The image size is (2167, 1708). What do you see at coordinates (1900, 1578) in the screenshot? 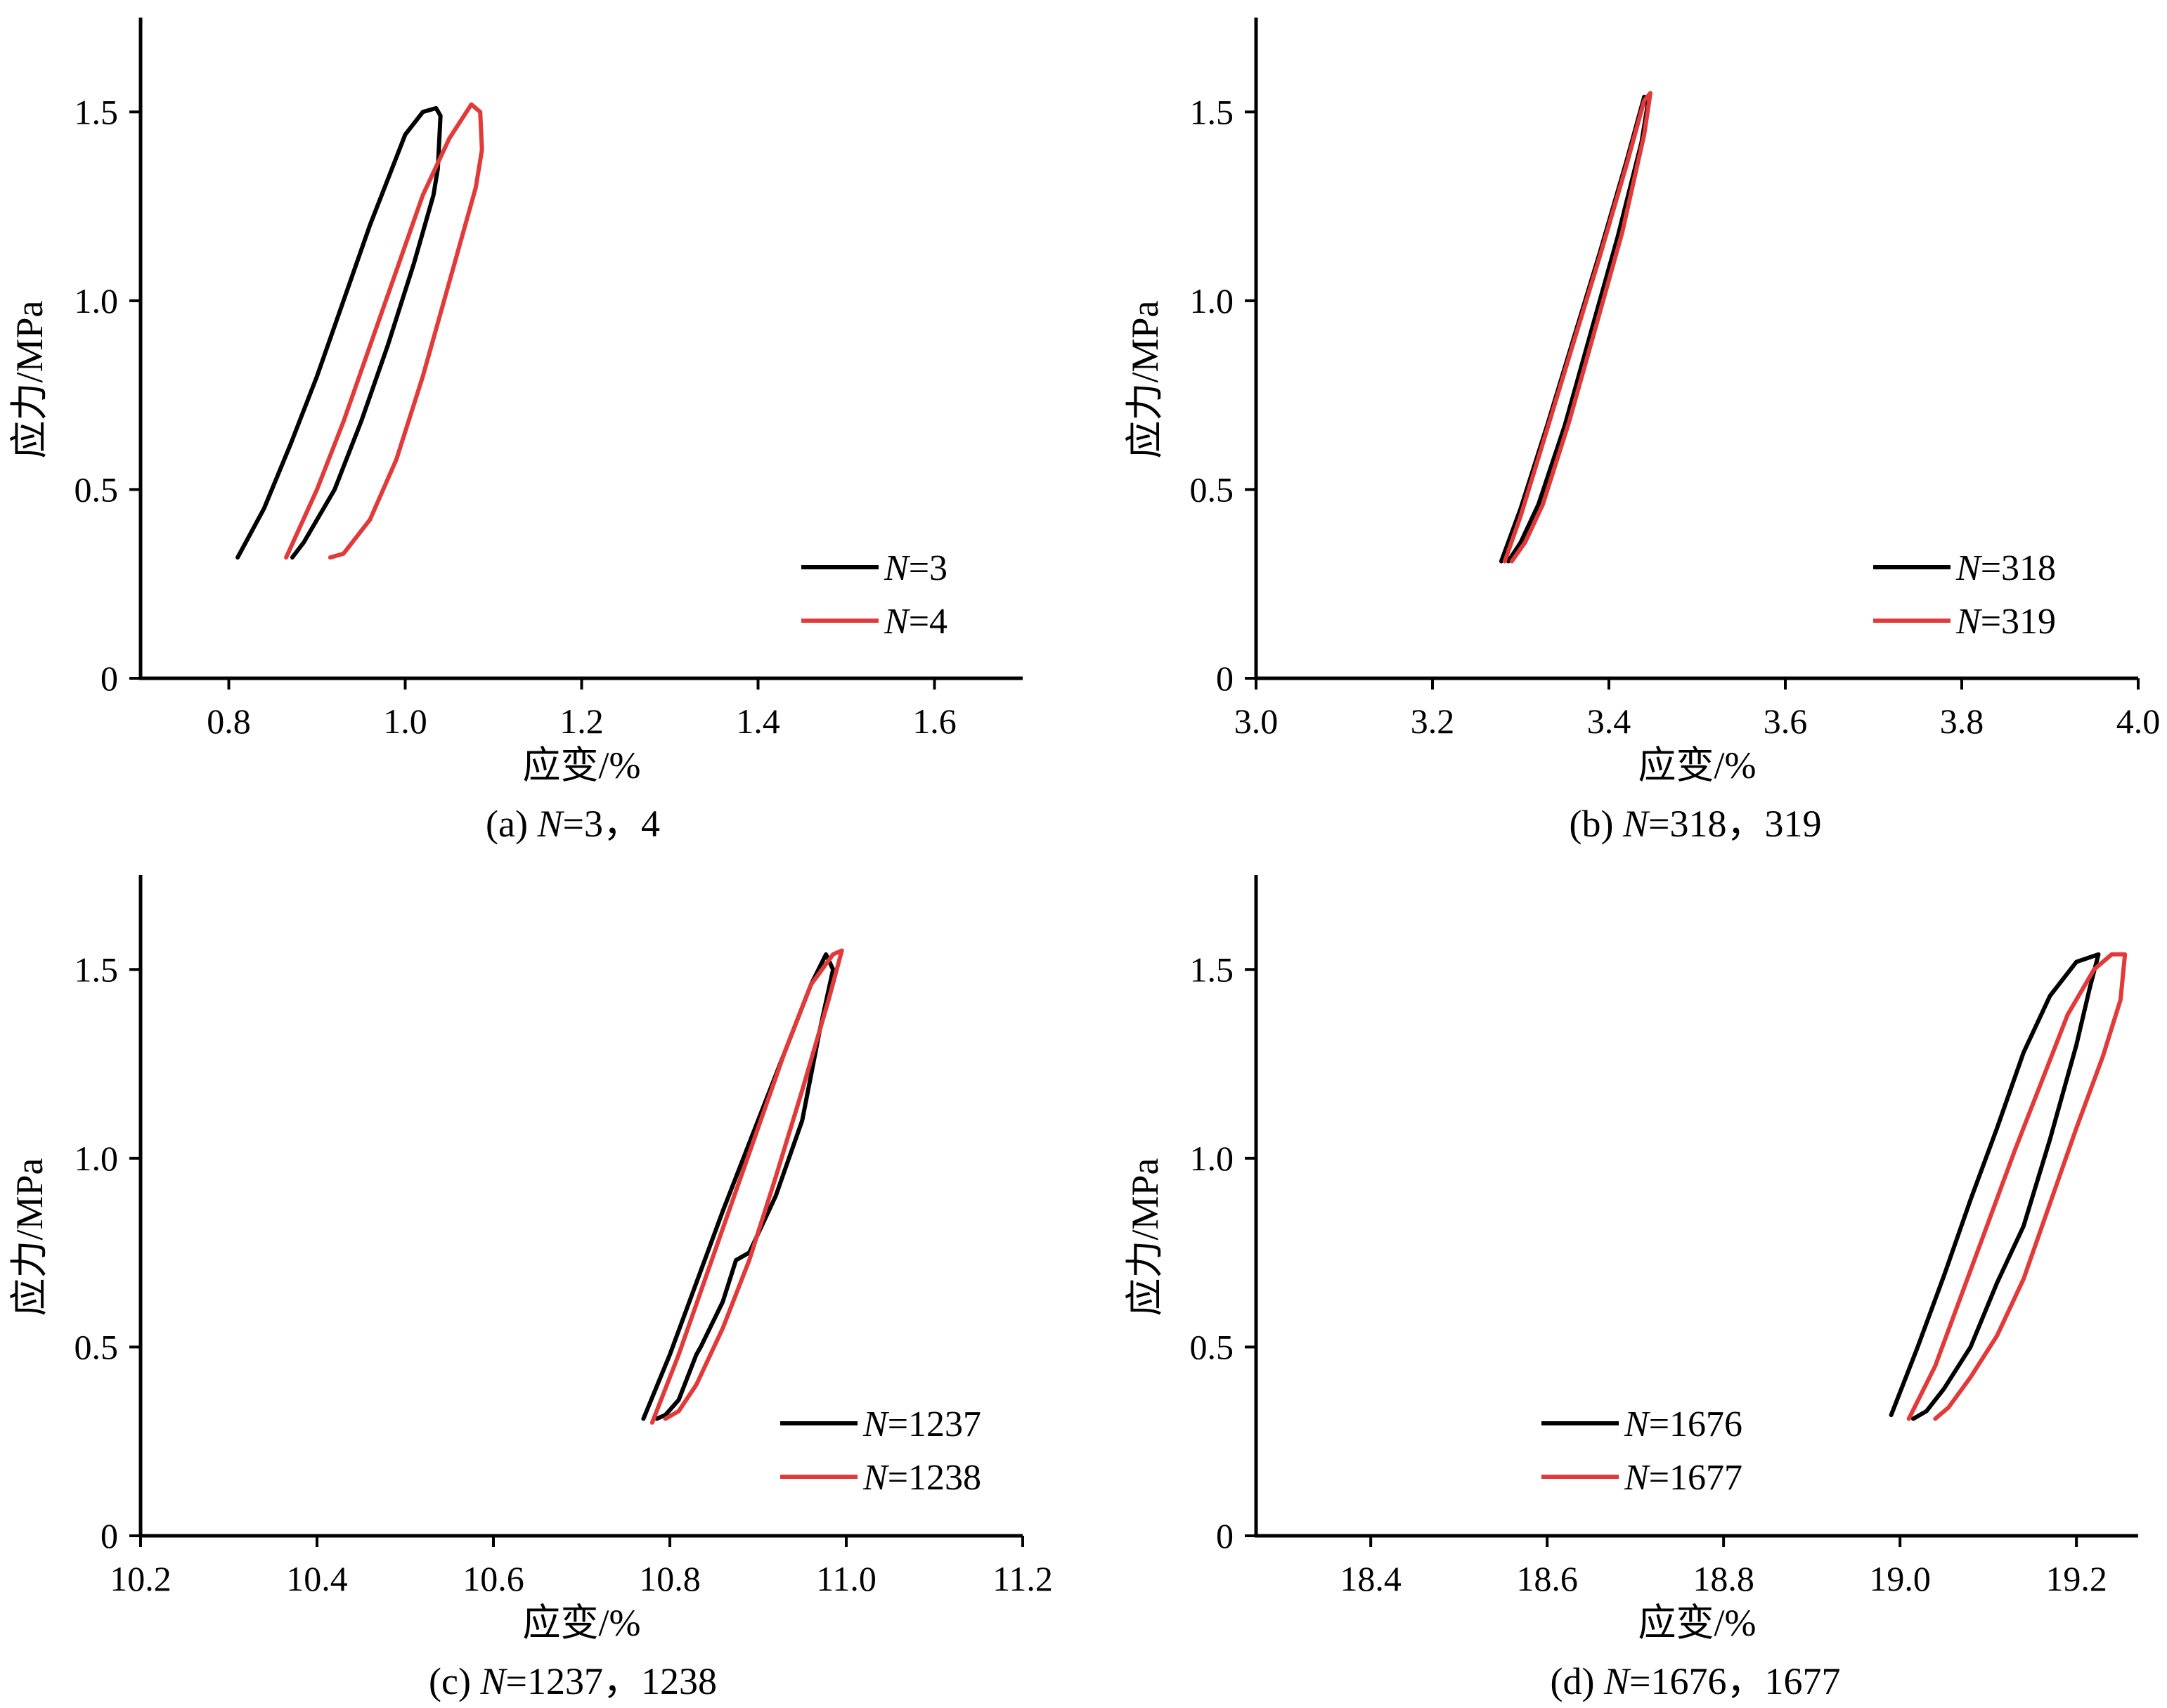
I see `x-tick-label: 19.0` at bounding box center [1900, 1578].